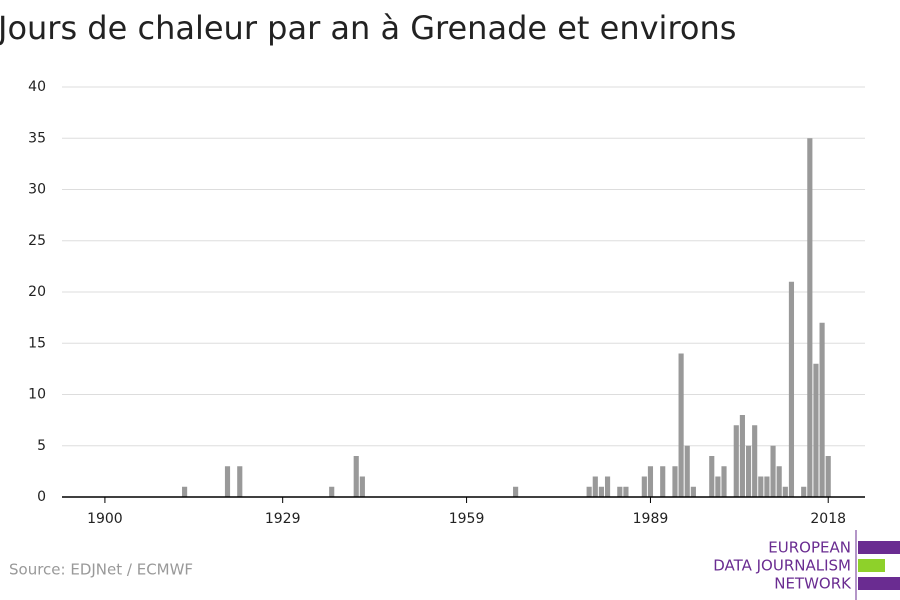  Describe the element at coordinates (828, 519) in the screenshot. I see `x-tick-label: 2018` at that location.